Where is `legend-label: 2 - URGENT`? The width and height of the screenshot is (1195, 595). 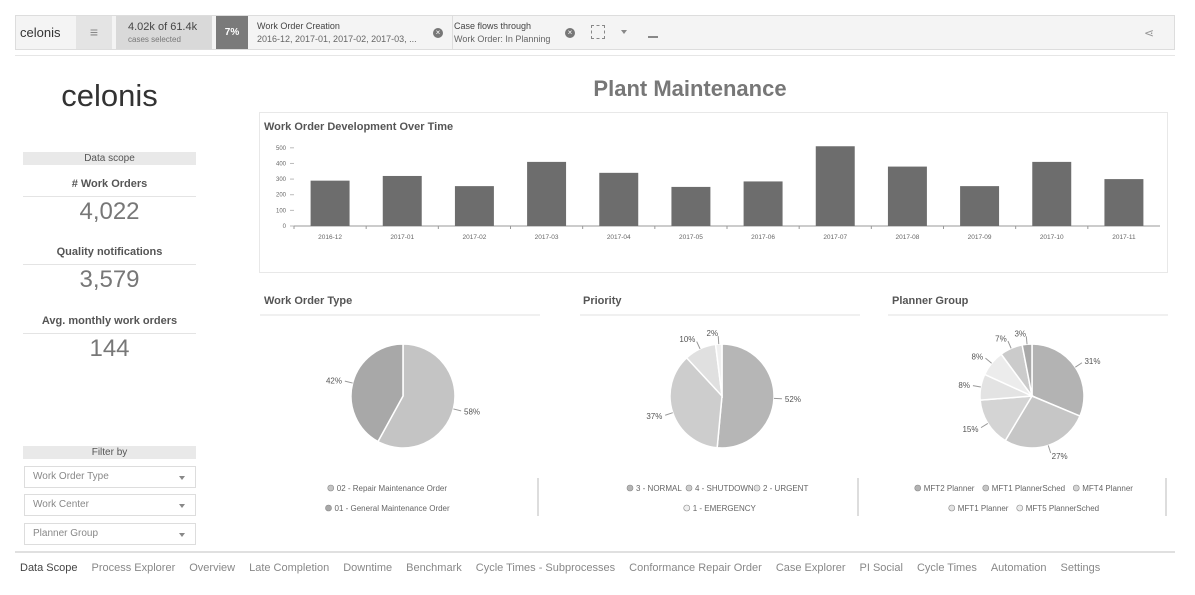
legend-label: 2 - URGENT is located at coordinates (785, 488).